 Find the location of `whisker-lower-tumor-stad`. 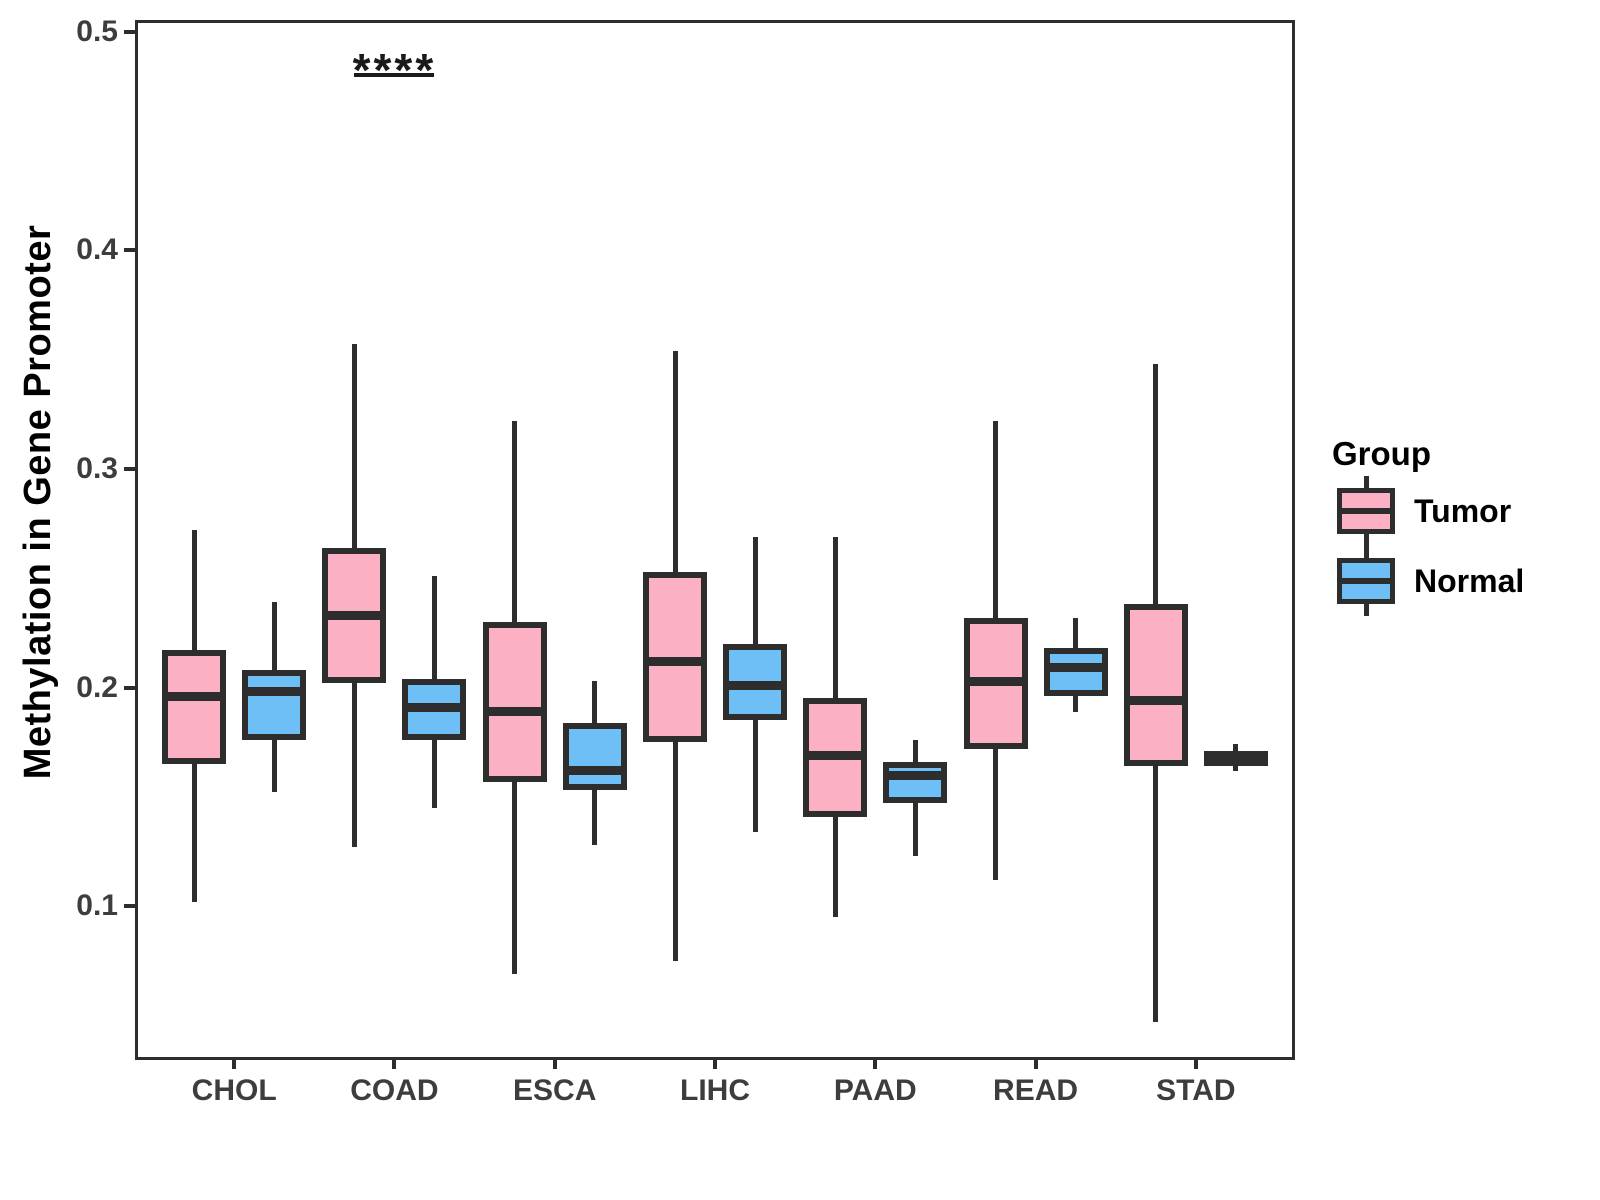

whisker-lower-tumor-stad is located at coordinates (1156, 894).